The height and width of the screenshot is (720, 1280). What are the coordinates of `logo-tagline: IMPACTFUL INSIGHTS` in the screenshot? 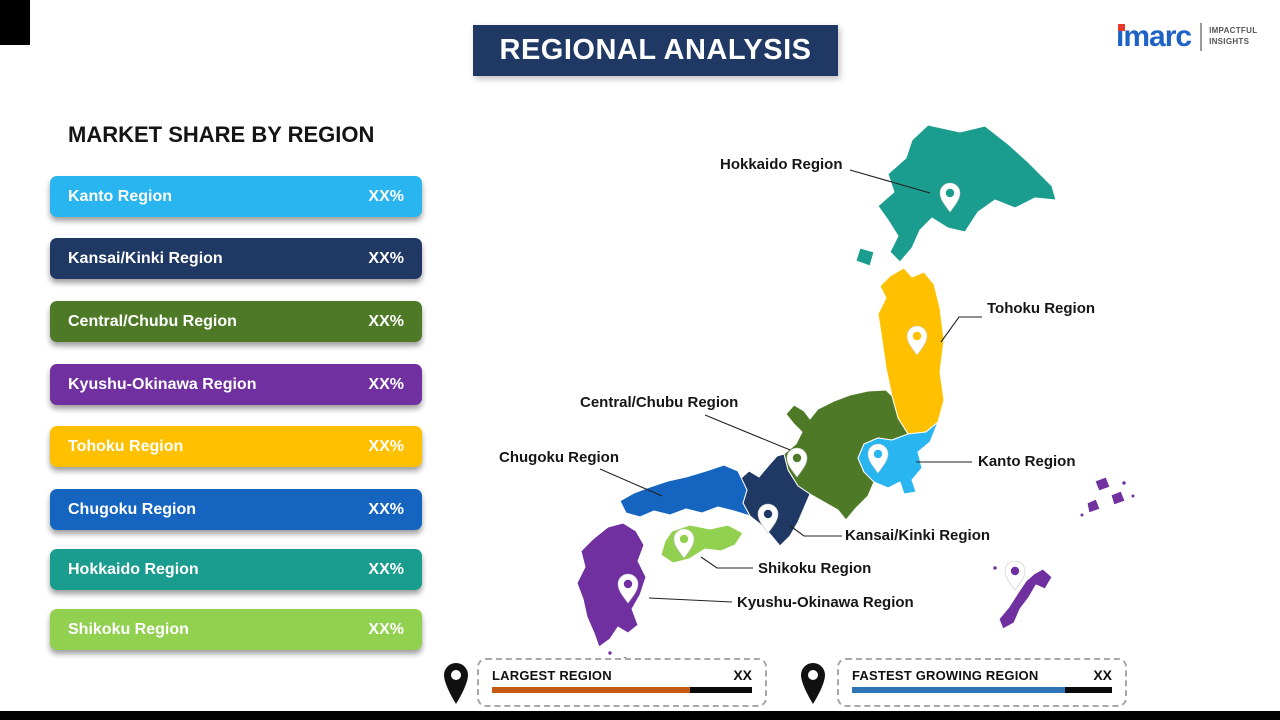 It's located at (1233, 37).